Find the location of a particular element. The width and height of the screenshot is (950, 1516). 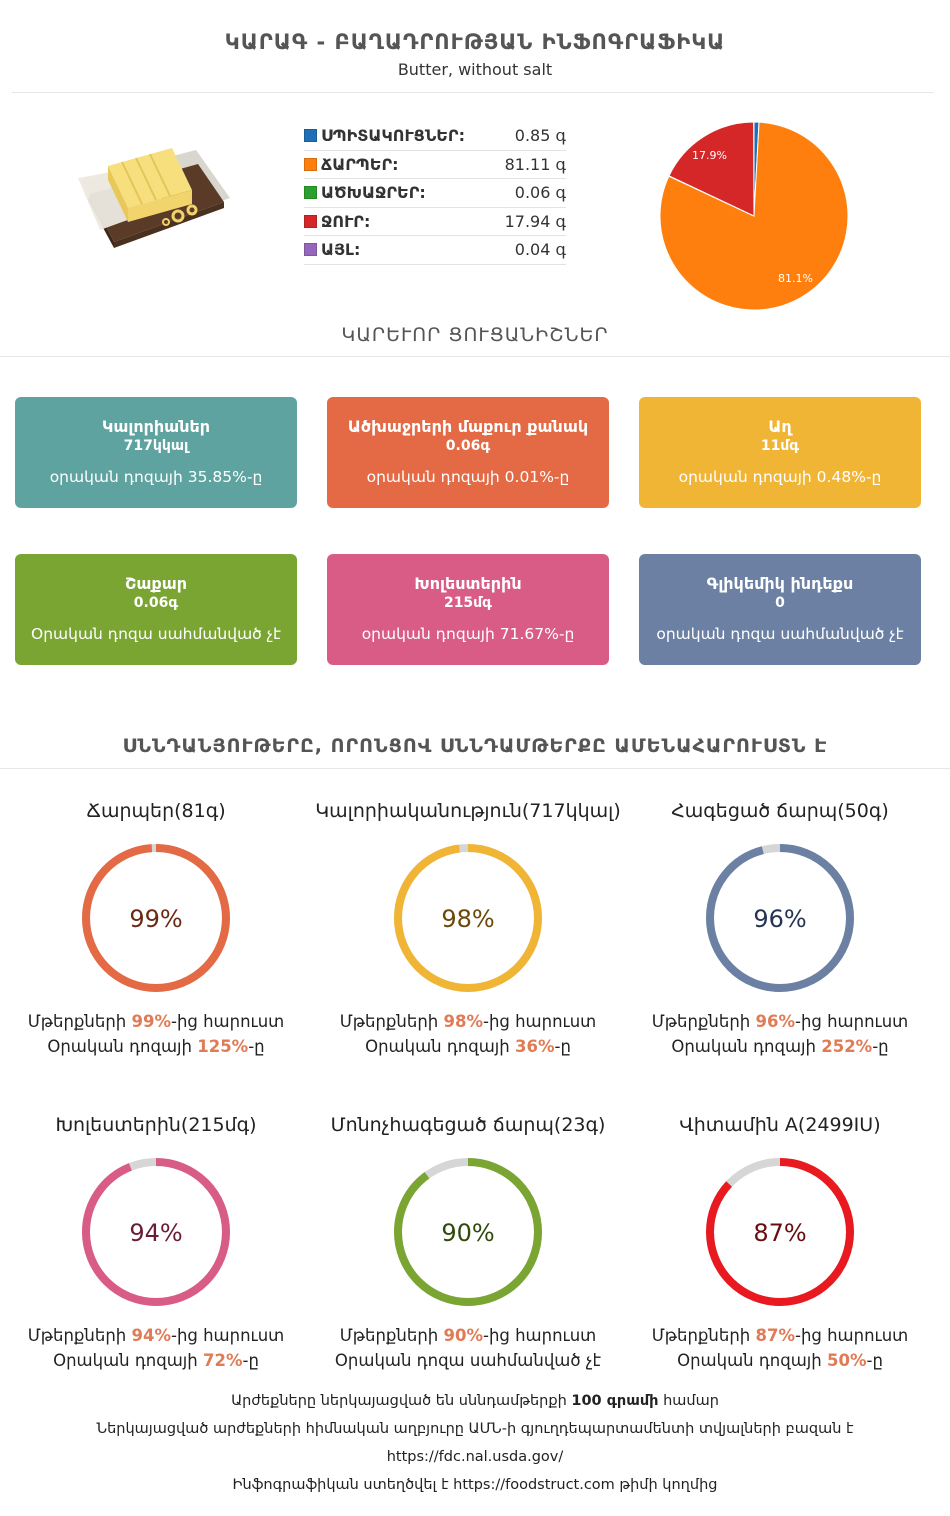

card-title: Ածխաջրերի մաքուր քանակ is located at coordinates (468, 426).